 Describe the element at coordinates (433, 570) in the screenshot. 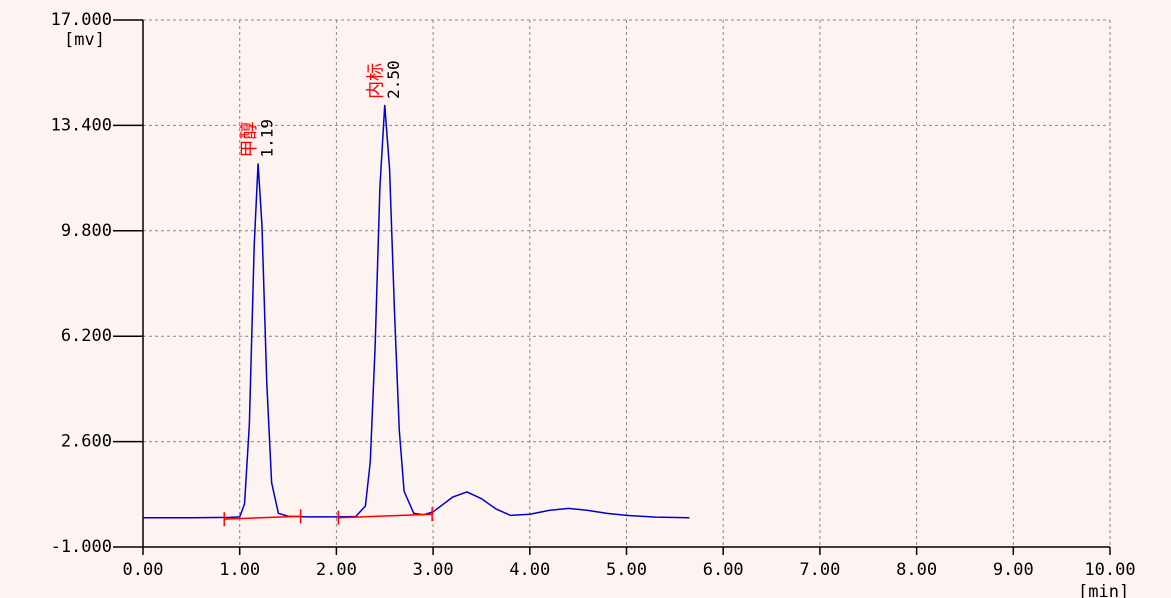

I see `x-tick-label: 3.00` at that location.